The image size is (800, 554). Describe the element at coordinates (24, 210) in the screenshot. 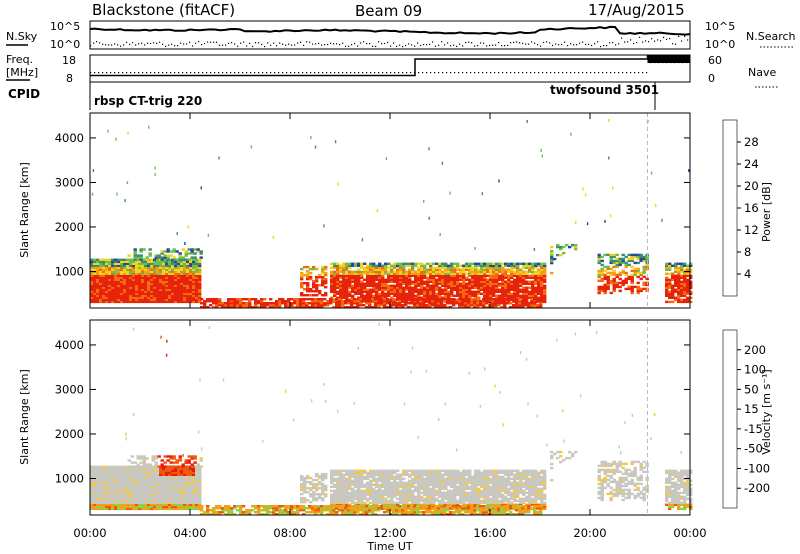

I see `power-ylabel: Slant Range [km]` at that location.